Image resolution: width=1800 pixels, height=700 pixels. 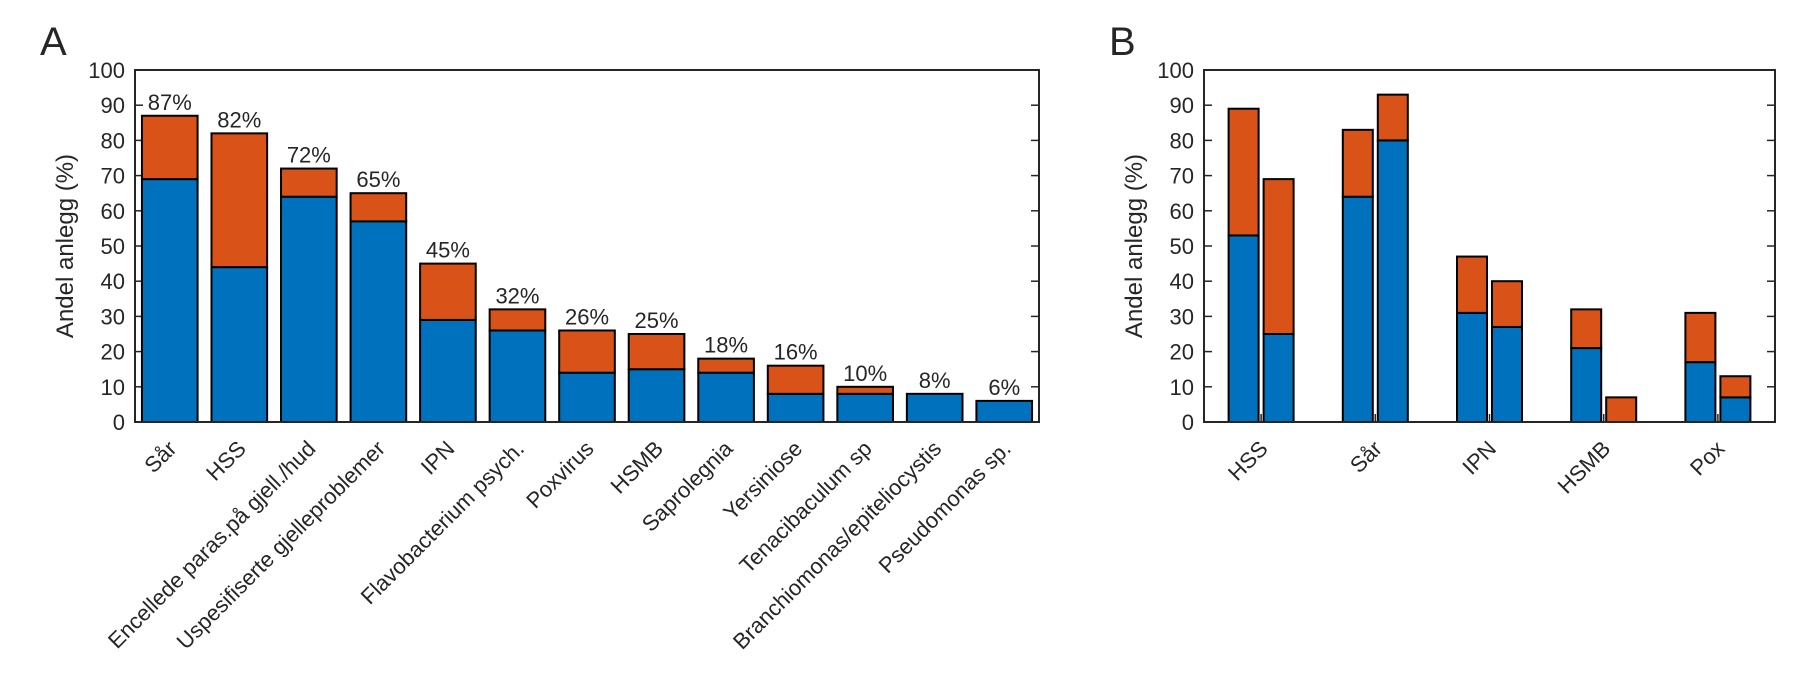 I want to click on total-label: 8%, so click(x=935, y=380).